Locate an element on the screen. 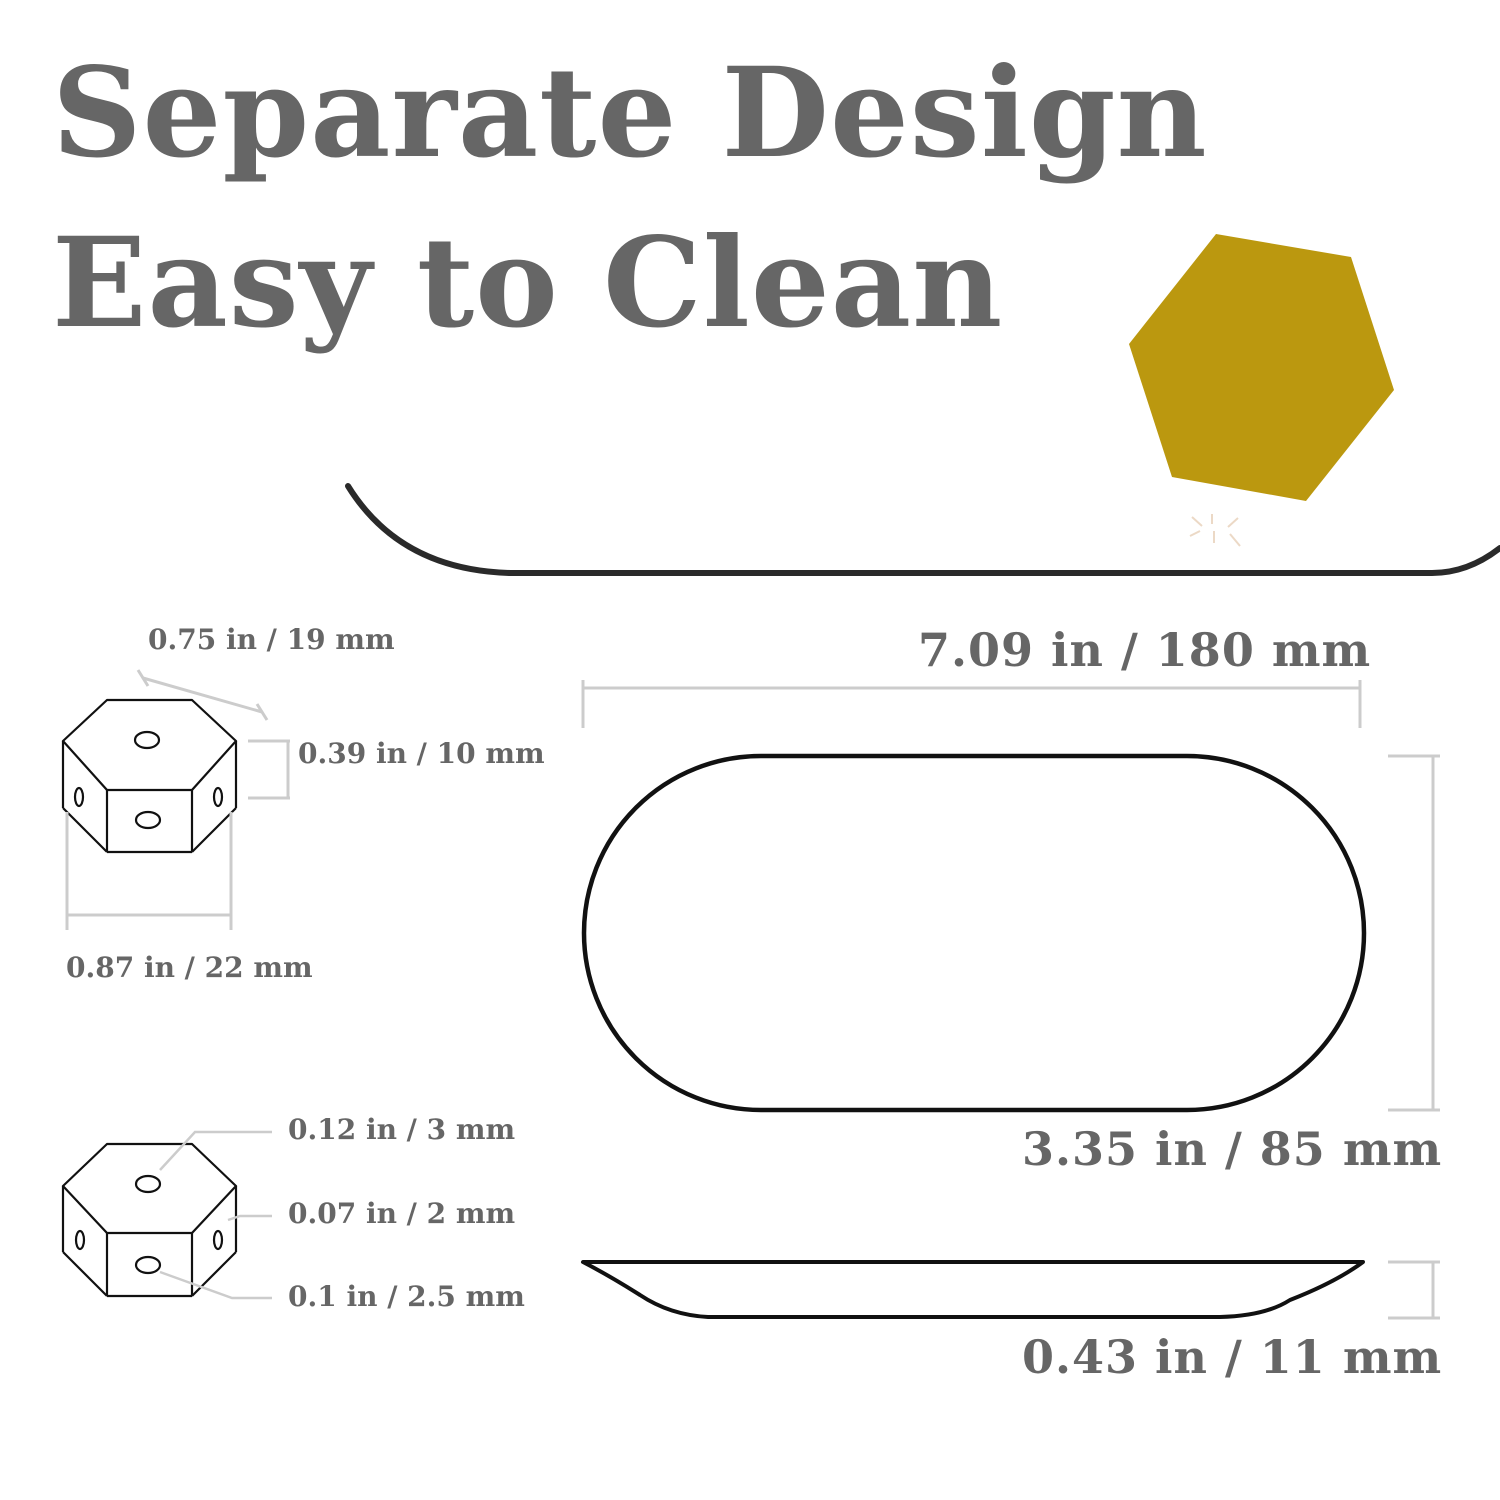 The width and height of the screenshot is (1500, 1500). dish-rim-arc is located at coordinates (922, 529).